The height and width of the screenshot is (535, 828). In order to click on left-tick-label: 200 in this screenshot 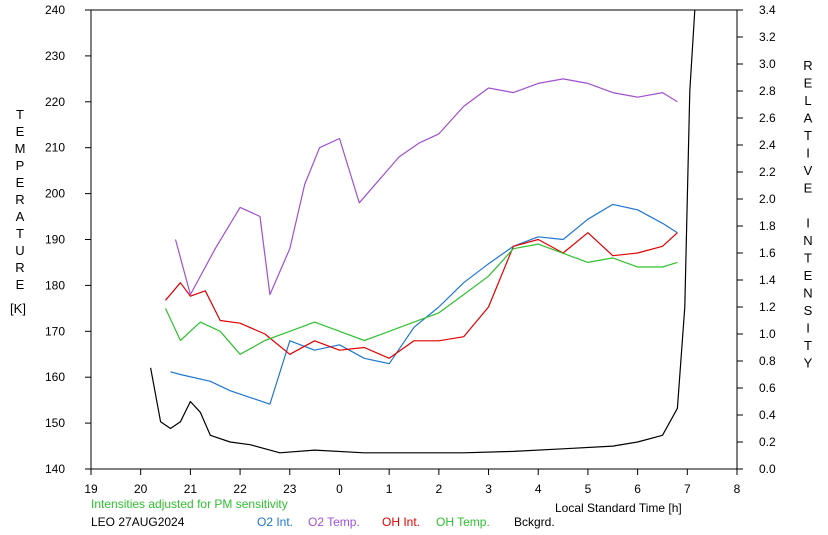, I will do `click(55, 194)`.